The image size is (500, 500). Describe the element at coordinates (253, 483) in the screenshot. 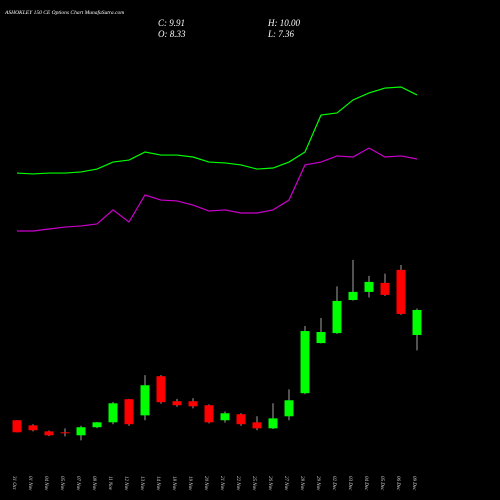

I see `x-tick-label: 25 Nov` at that location.